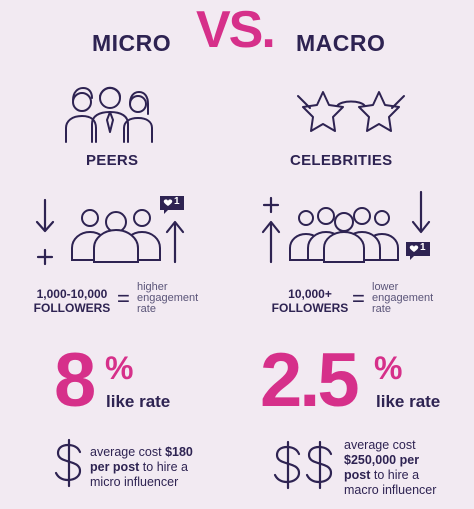 The height and width of the screenshot is (509, 474). I want to click on macro-cost-outro: to hire a macro influencer, so click(390, 482).